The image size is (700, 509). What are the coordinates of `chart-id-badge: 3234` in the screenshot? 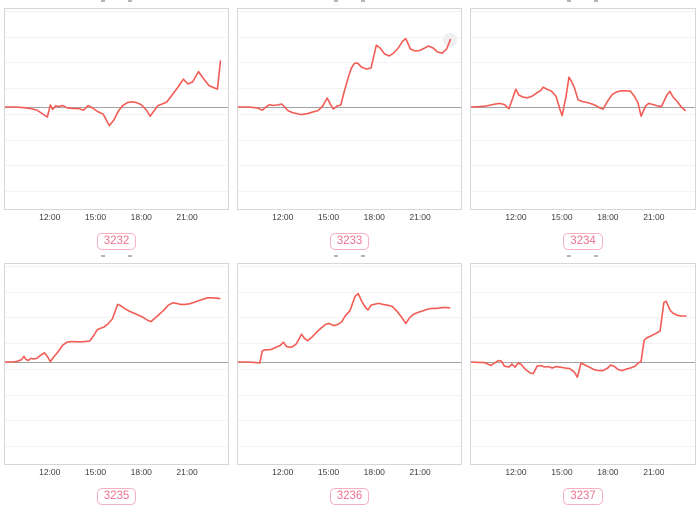 It's located at (583, 241).